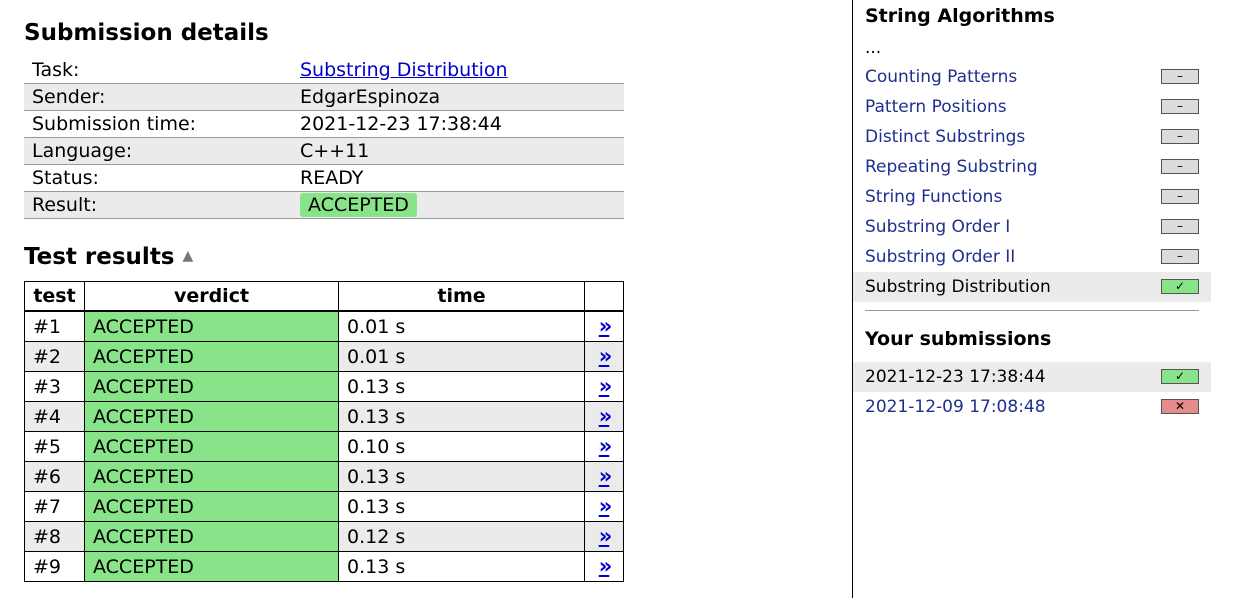 This screenshot has height=598, width=1240. What do you see at coordinates (938, 227) in the screenshot?
I see `task-item-link: Substring Order I` at bounding box center [938, 227].